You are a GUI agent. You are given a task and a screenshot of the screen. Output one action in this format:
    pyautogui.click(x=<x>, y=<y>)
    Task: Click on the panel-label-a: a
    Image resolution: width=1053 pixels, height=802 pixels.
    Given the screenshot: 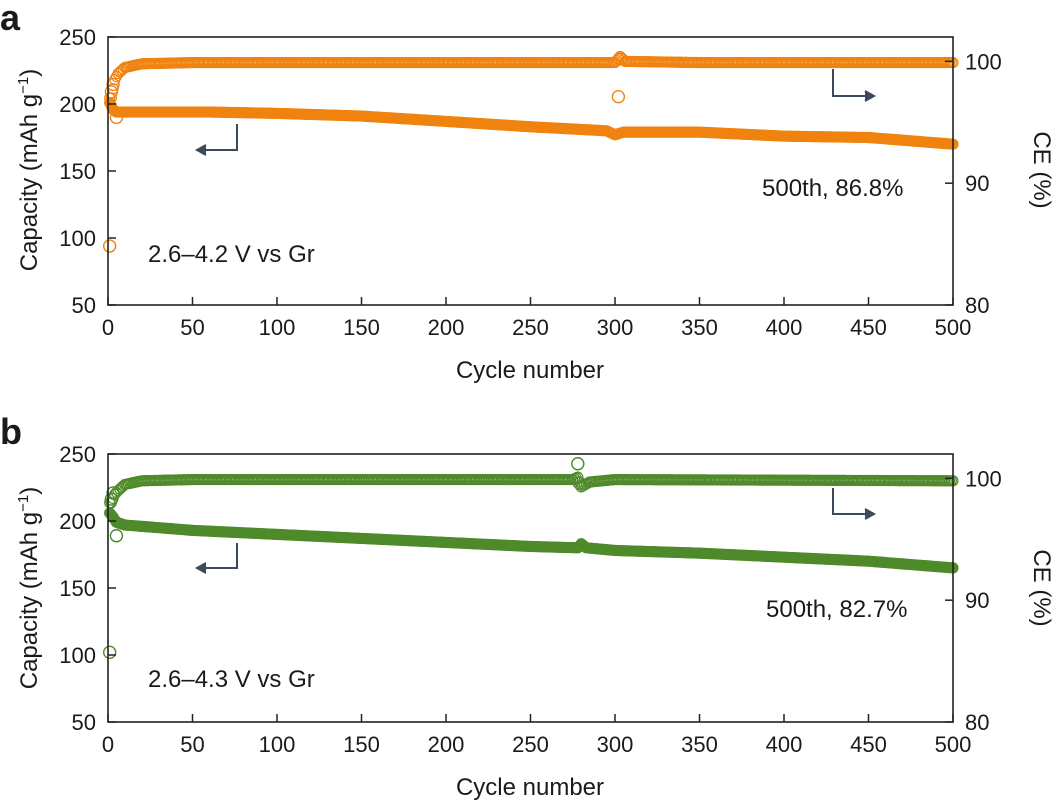 What is the action you would take?
    pyautogui.click(x=10, y=19)
    